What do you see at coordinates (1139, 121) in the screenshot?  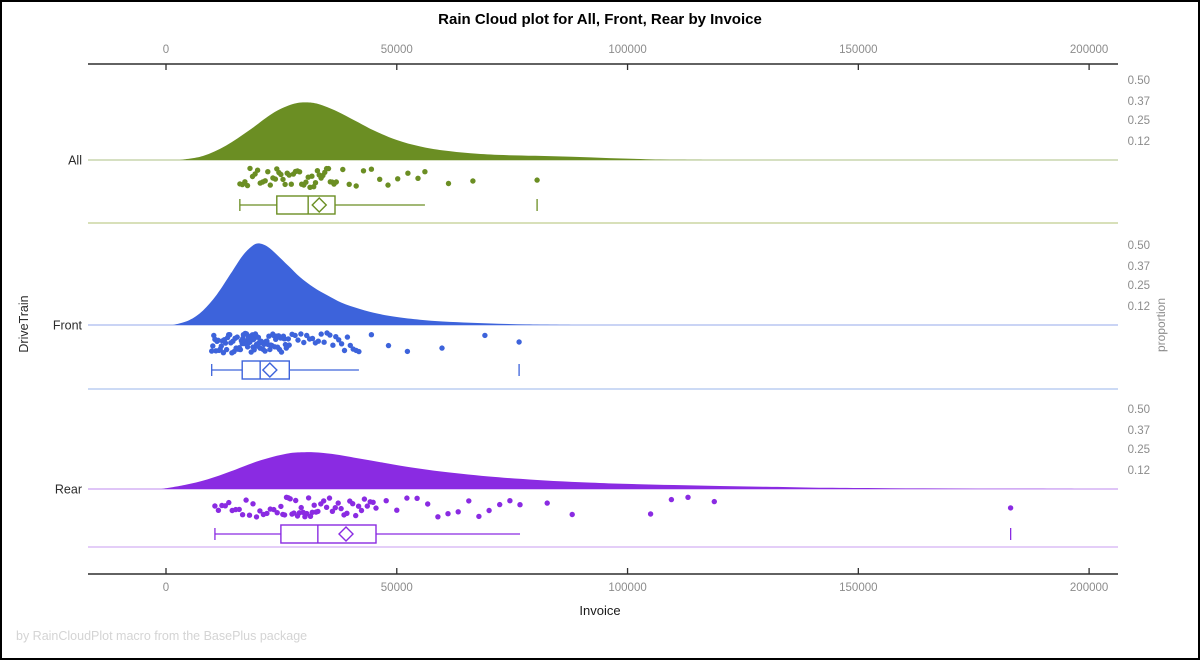 I see `proportion-tick-label: 0.25` at bounding box center [1139, 121].